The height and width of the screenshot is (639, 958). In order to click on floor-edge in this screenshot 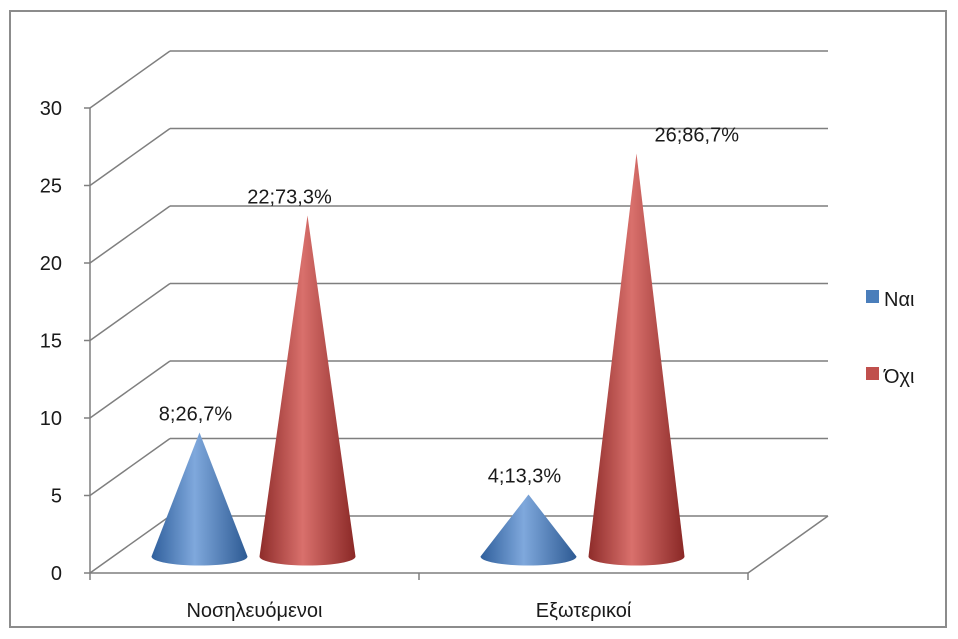, I will do `click(788, 544)`.